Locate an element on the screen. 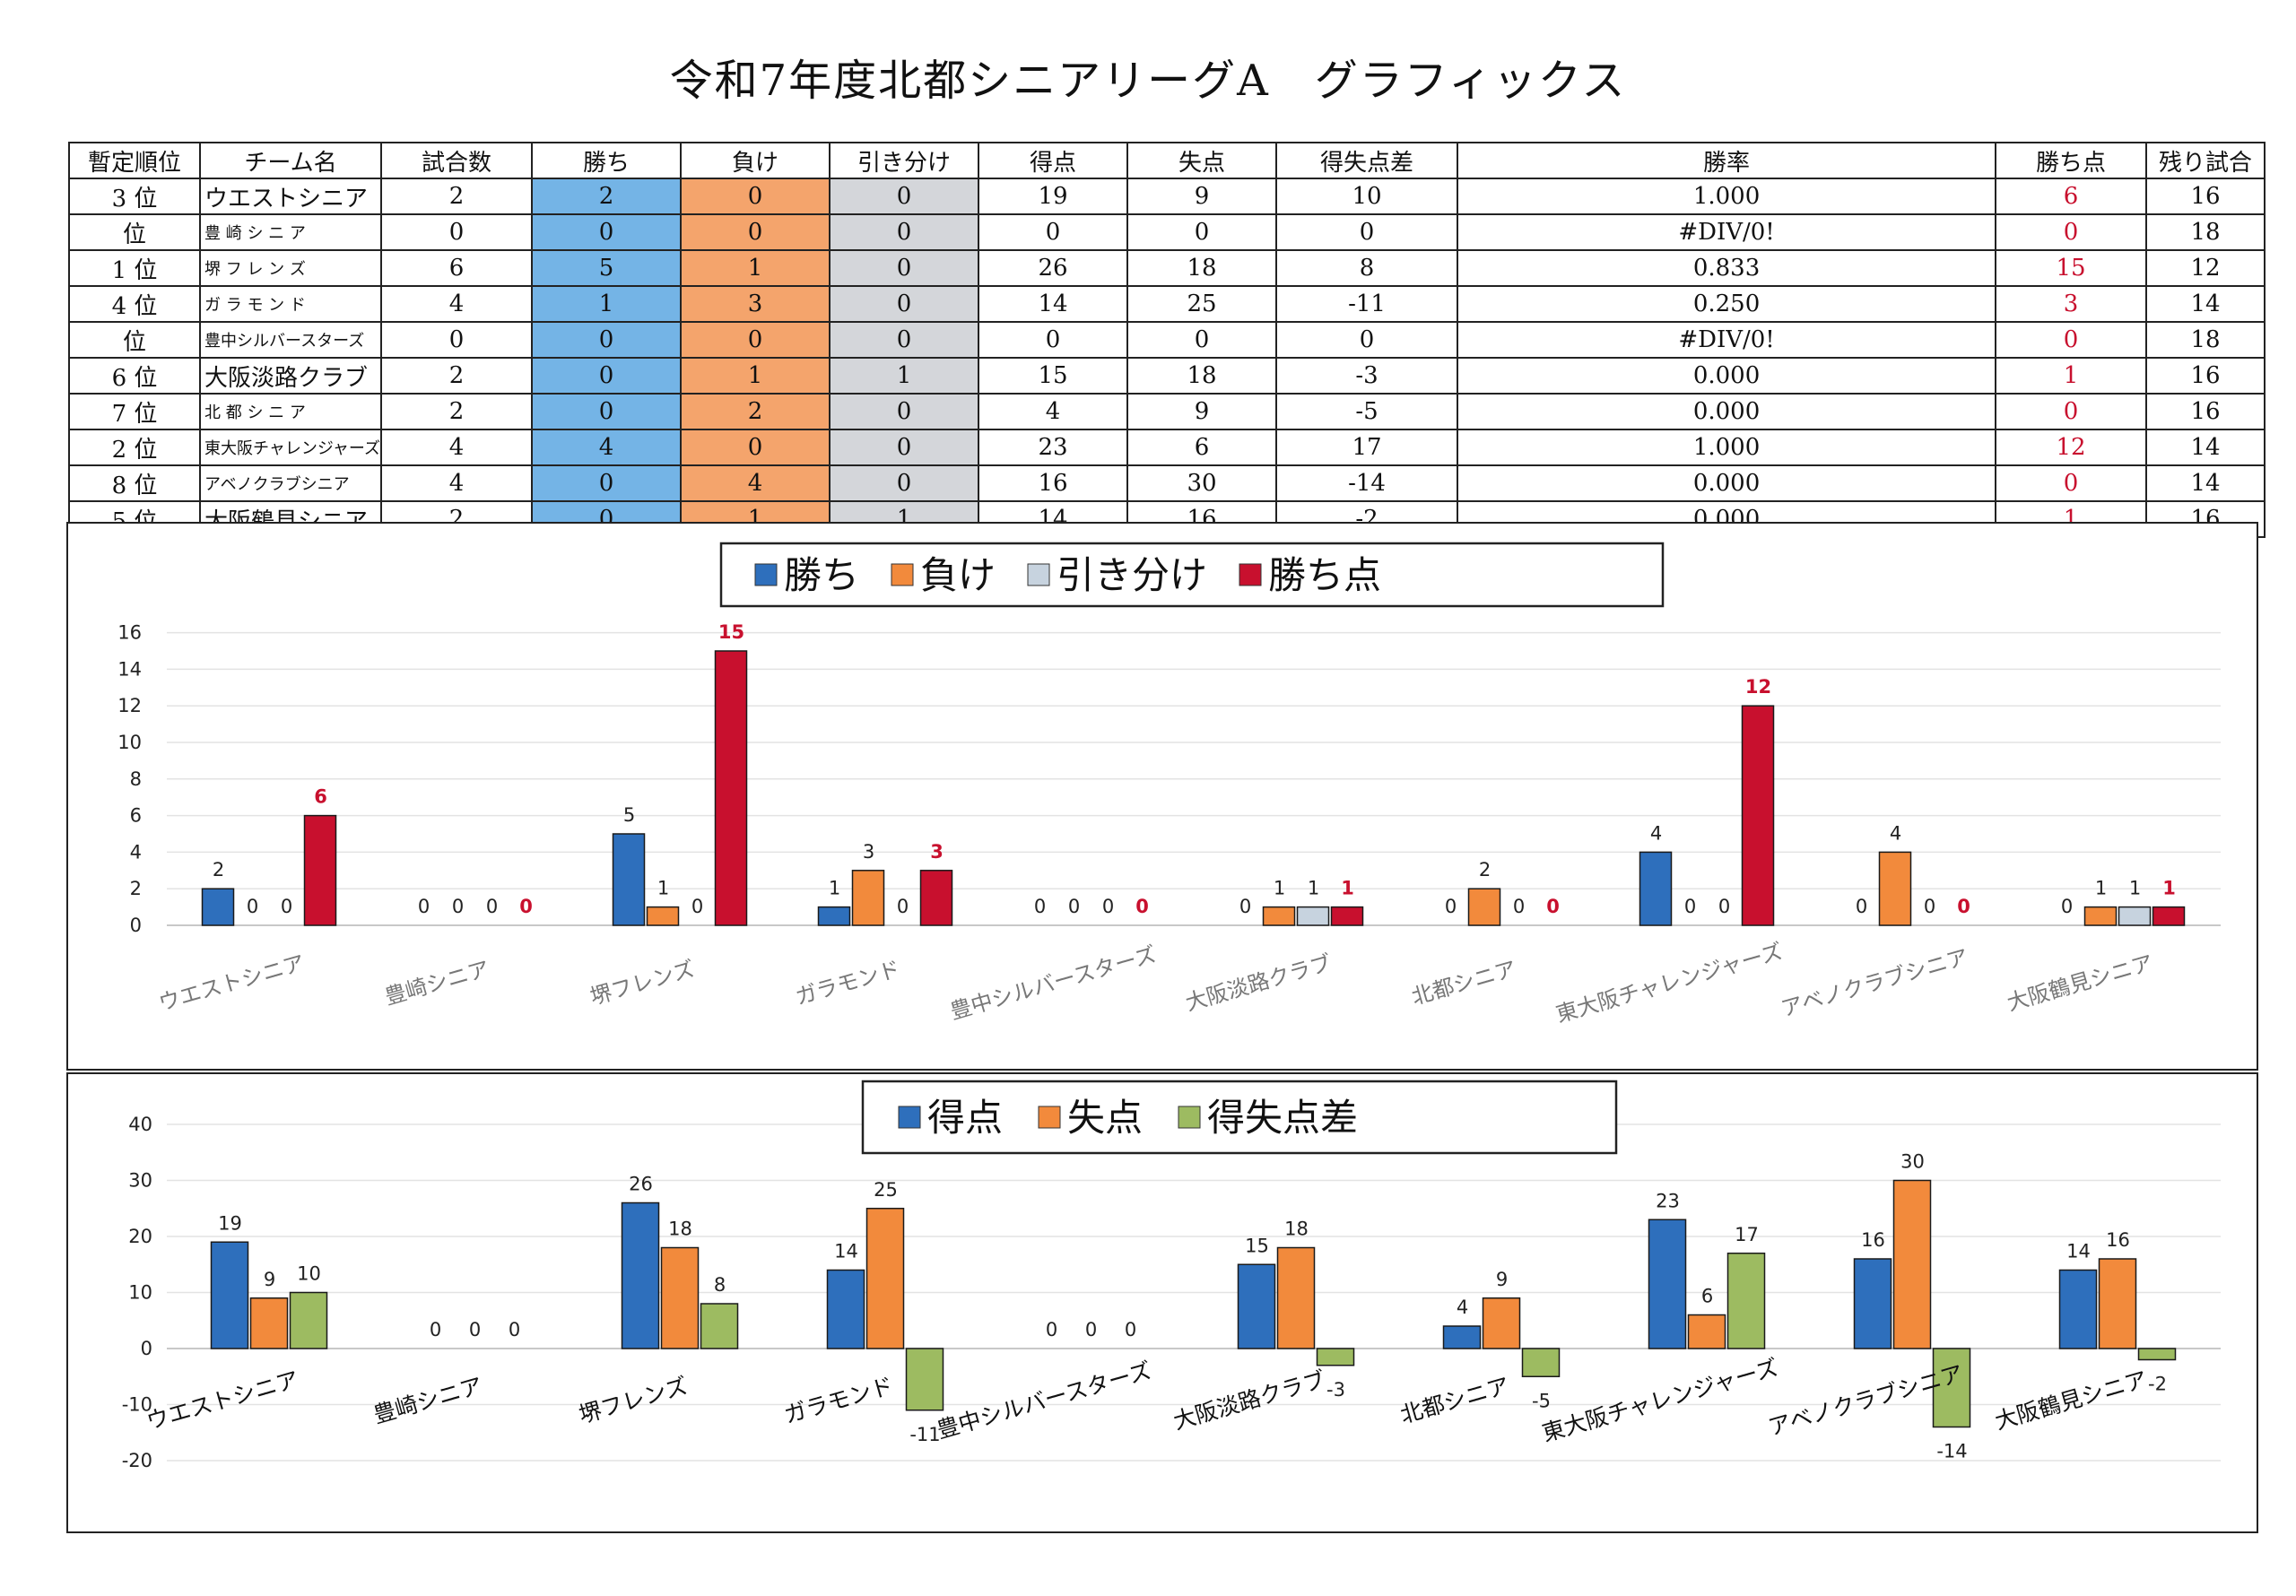 The height and width of the screenshot is (1596, 2296). cell-goals-for: 4 is located at coordinates (1053, 412).